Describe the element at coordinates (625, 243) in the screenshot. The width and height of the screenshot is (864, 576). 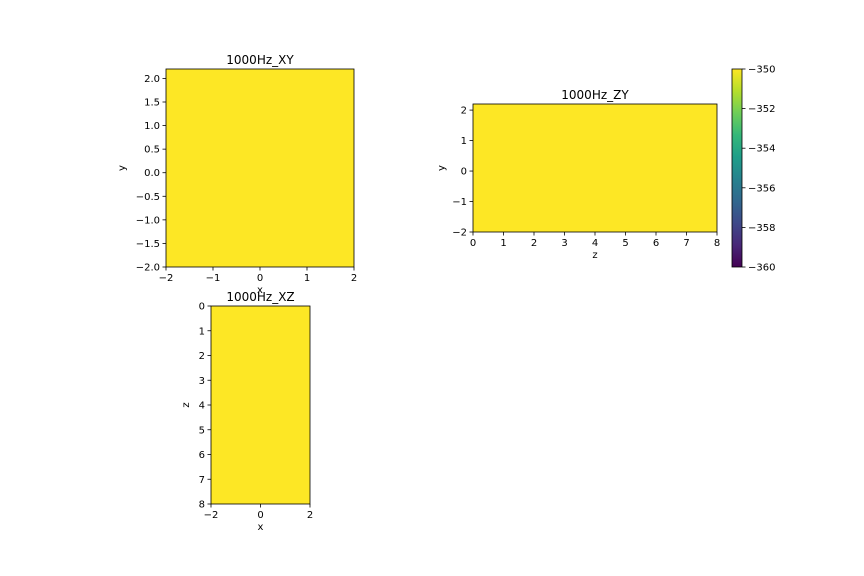
I see `x-tick-label-zy: 5` at that location.